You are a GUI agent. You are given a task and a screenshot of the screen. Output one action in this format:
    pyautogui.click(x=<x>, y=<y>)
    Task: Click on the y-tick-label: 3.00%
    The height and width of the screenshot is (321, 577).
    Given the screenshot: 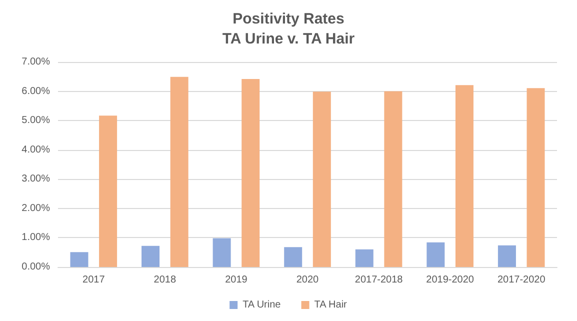 What is the action you would take?
    pyautogui.click(x=36, y=179)
    